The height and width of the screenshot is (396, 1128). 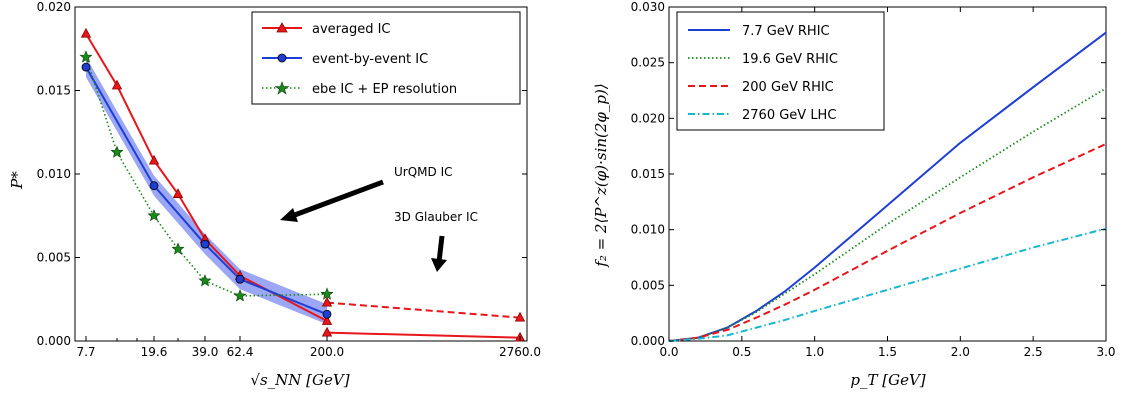 I want to click on right-x-axis-label: p_T [GeV], so click(x=887, y=380).